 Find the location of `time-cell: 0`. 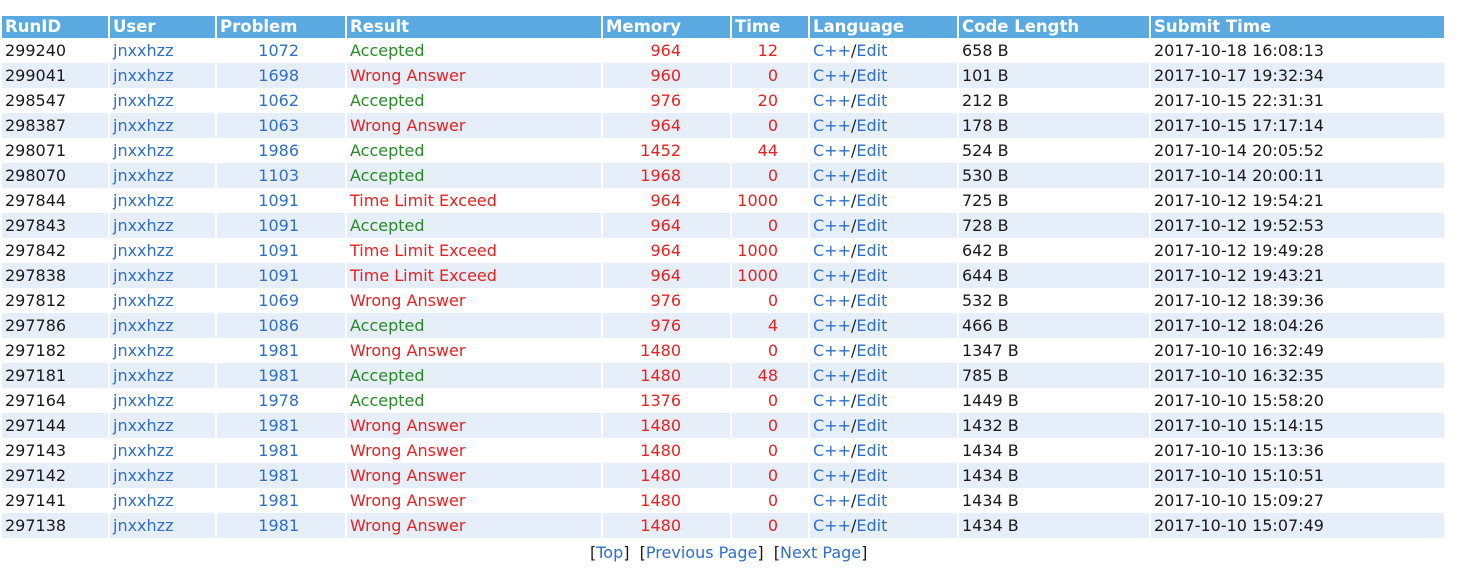

time-cell: 0 is located at coordinates (770, 400).